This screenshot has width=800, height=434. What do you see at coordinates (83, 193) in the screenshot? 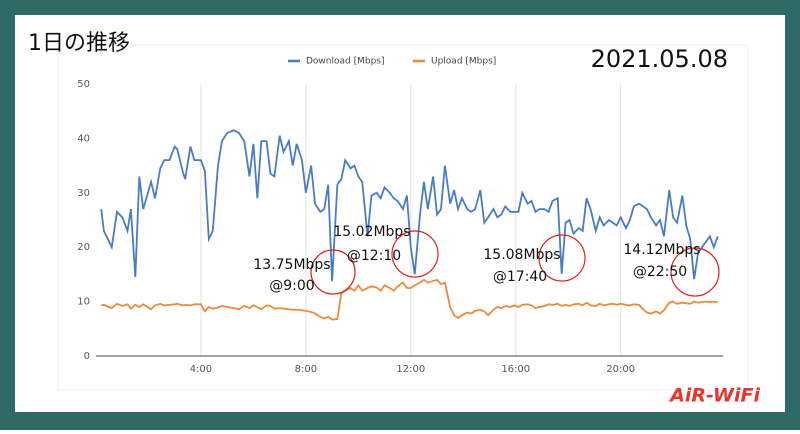
I see `y-tick-label: 30` at bounding box center [83, 193].